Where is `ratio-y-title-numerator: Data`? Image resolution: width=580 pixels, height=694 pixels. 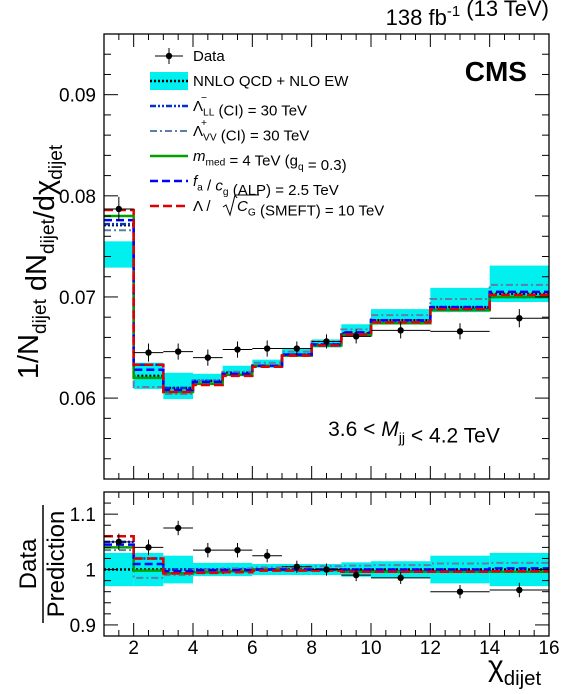
ratio-y-title-numerator: Data is located at coordinates (28, 563).